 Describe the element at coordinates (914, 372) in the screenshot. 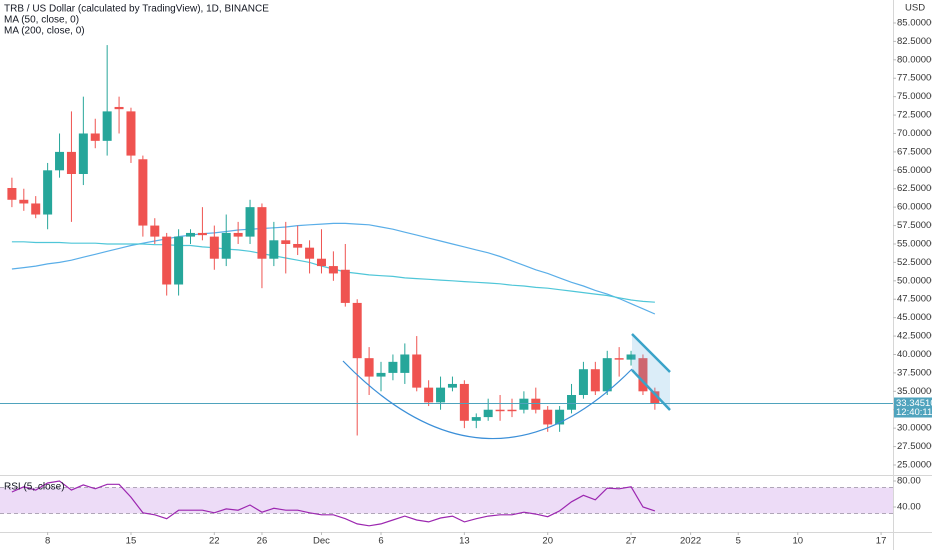

I see `y-tick-label: 37.500000` at that location.